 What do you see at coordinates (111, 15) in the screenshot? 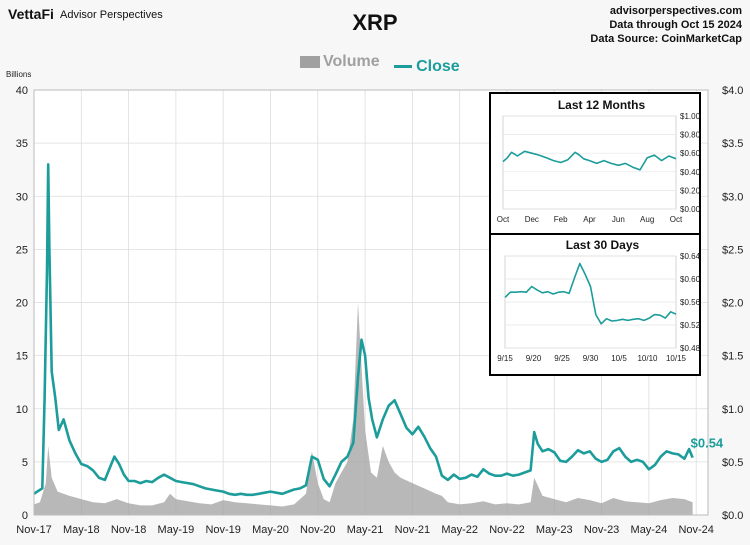
I see `brand-name: Advisor Perspectives` at bounding box center [111, 15].